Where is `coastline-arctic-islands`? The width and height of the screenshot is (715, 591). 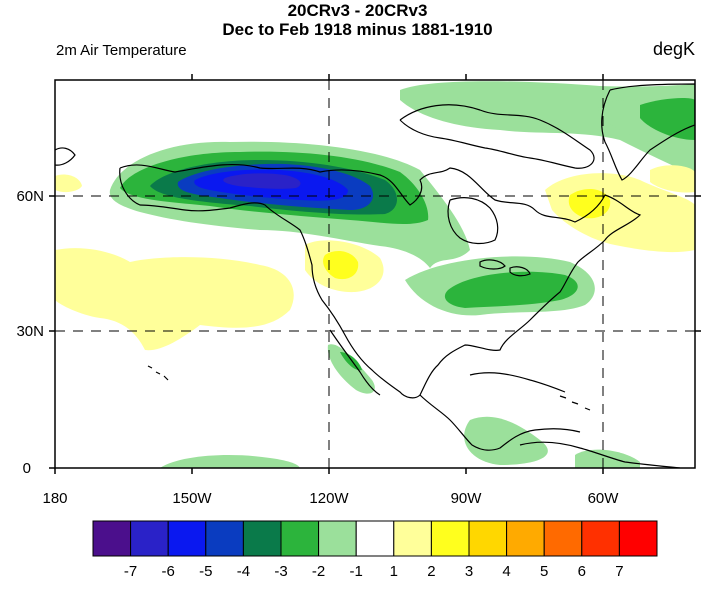 coastline-arctic-islands is located at coordinates (497, 136).